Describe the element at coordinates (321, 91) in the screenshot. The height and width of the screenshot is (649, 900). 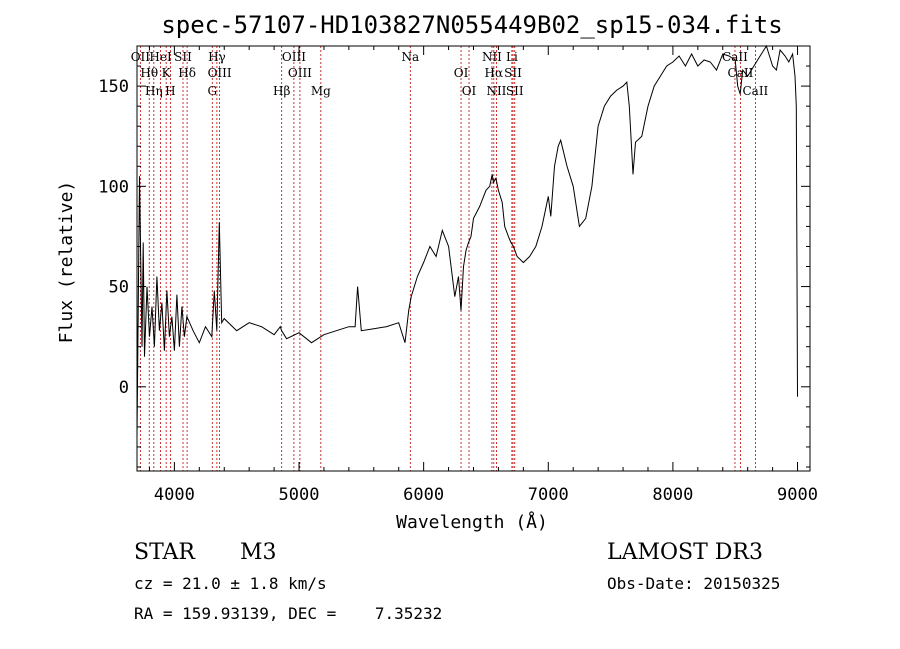
I see `spectral-line-label: Mg` at that location.